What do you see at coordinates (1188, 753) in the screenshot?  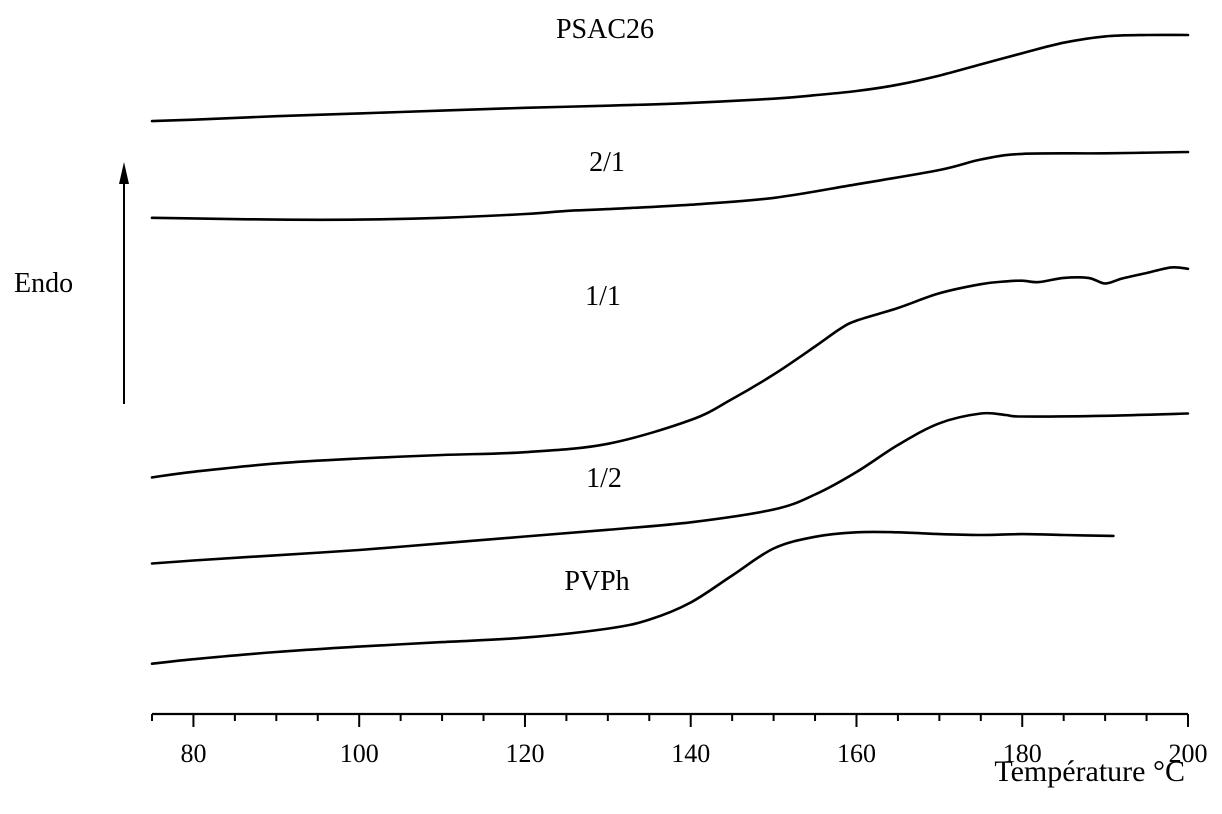 I see `x-tick-label: 200` at bounding box center [1188, 753].